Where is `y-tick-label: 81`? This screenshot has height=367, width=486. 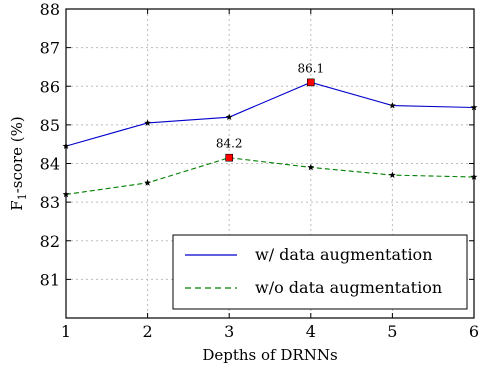 y-tick-label: 81 is located at coordinates (50, 279).